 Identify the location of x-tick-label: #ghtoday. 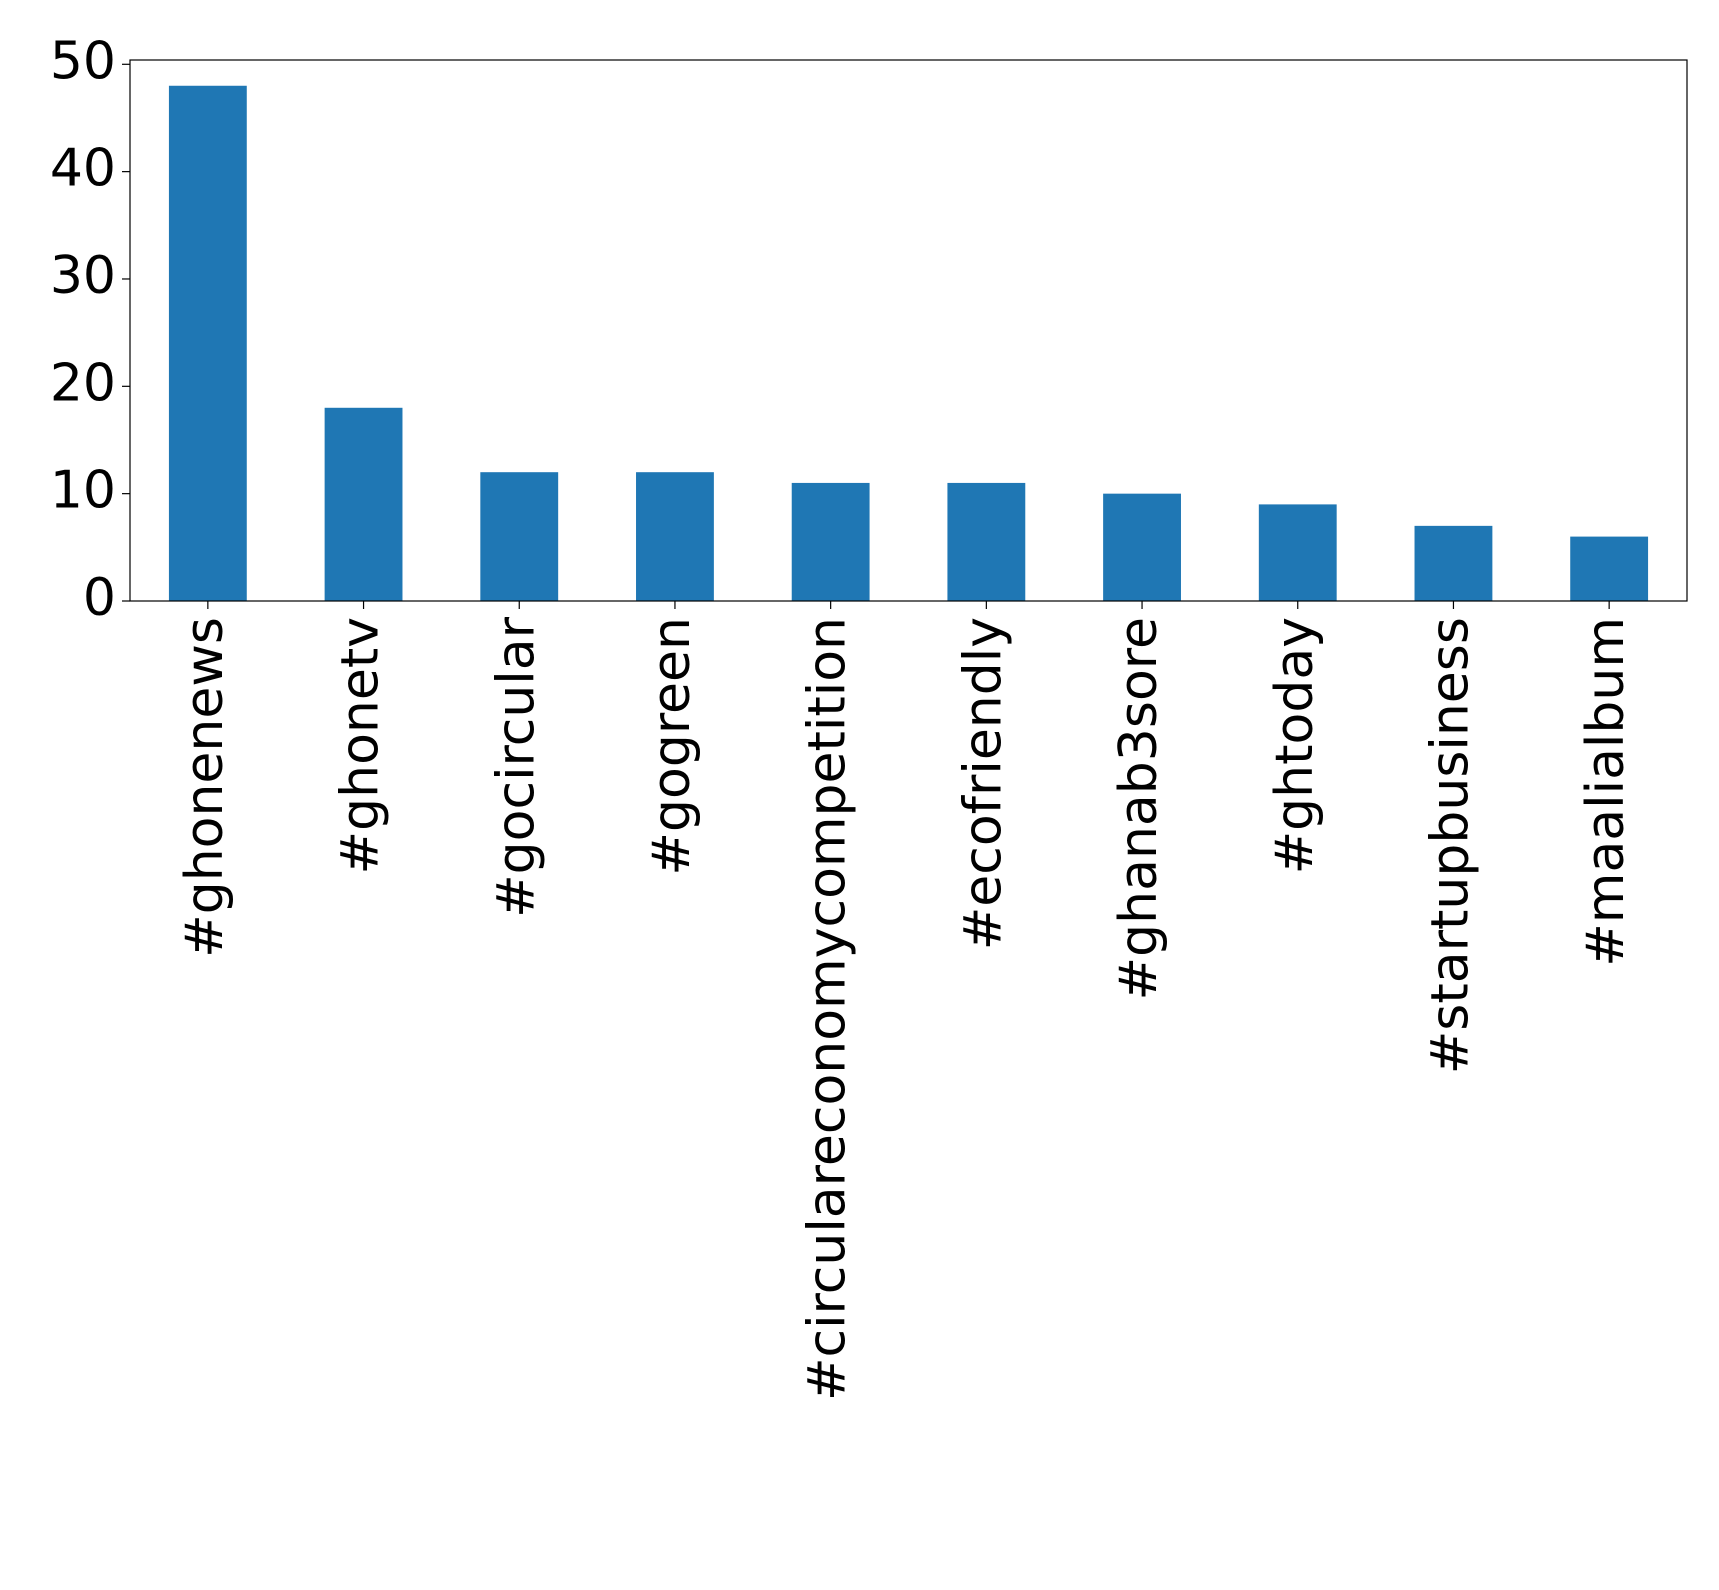
(1295, 745).